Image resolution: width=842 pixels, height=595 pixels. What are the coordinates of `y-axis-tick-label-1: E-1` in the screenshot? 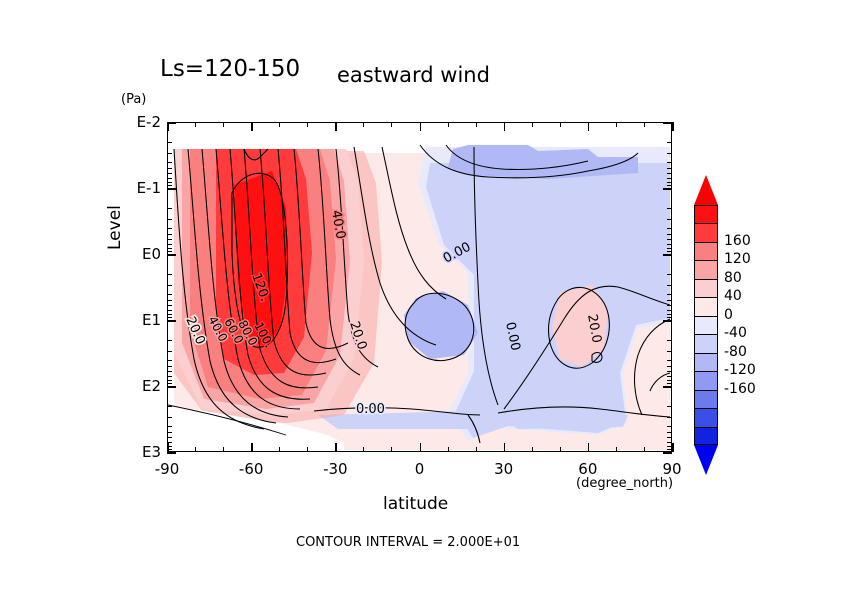 It's located at (148, 188).